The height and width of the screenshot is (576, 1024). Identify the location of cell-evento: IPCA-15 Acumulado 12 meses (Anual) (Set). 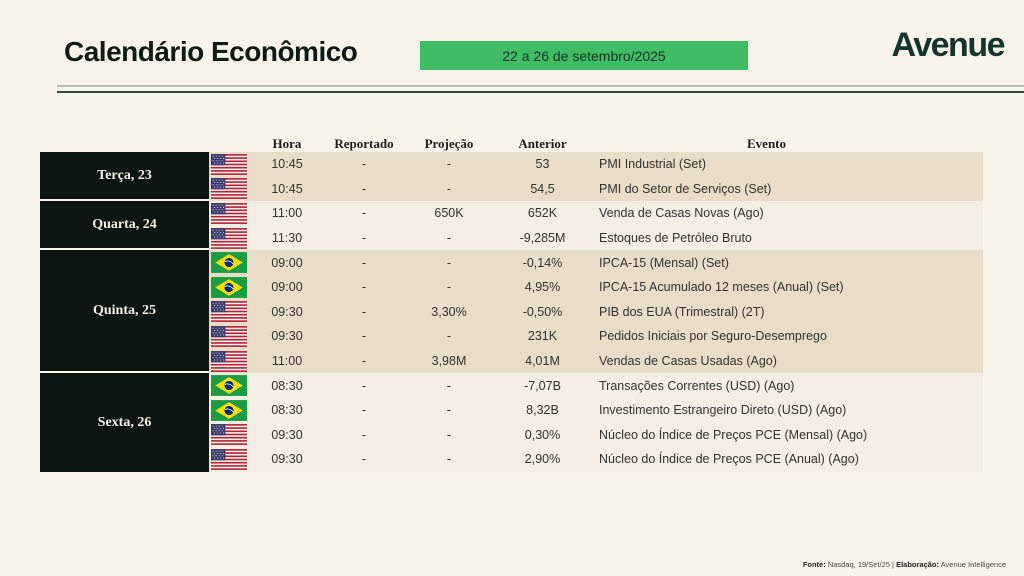
(721, 287).